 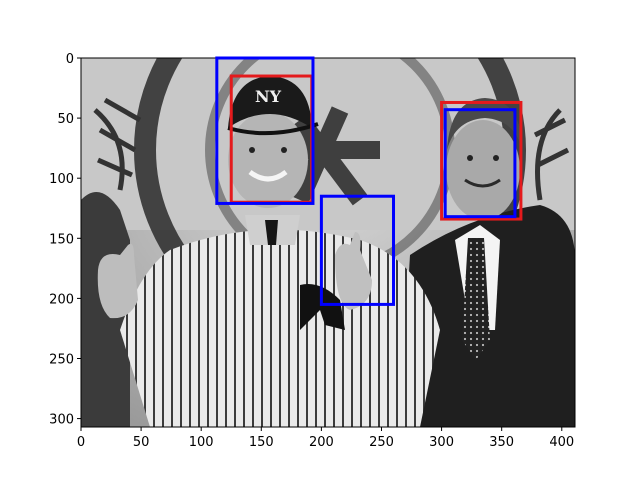 I want to click on x-tick-label: 350, so click(x=501, y=442).